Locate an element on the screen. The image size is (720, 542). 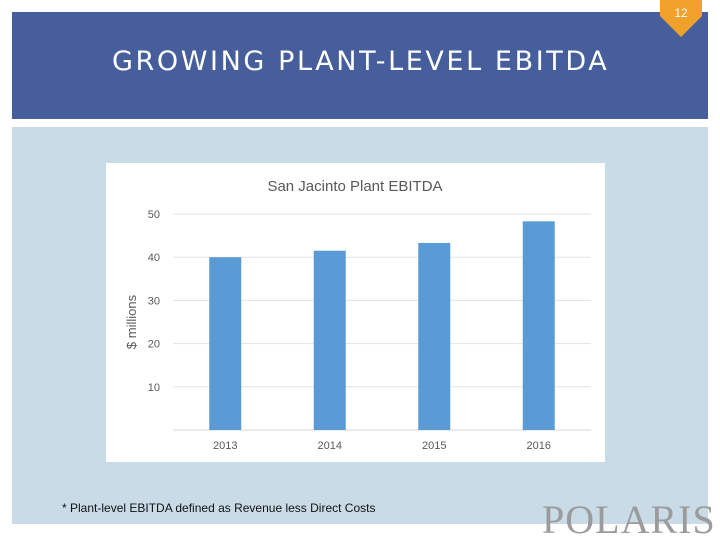
x-tick-label: 2016 is located at coordinates (539, 446).